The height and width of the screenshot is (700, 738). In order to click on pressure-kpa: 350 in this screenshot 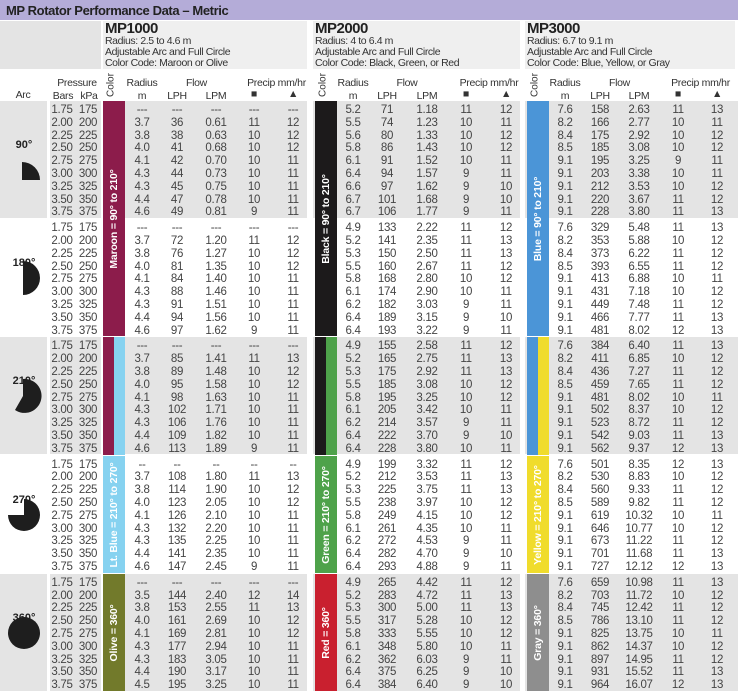, I will do `click(88, 554)`.